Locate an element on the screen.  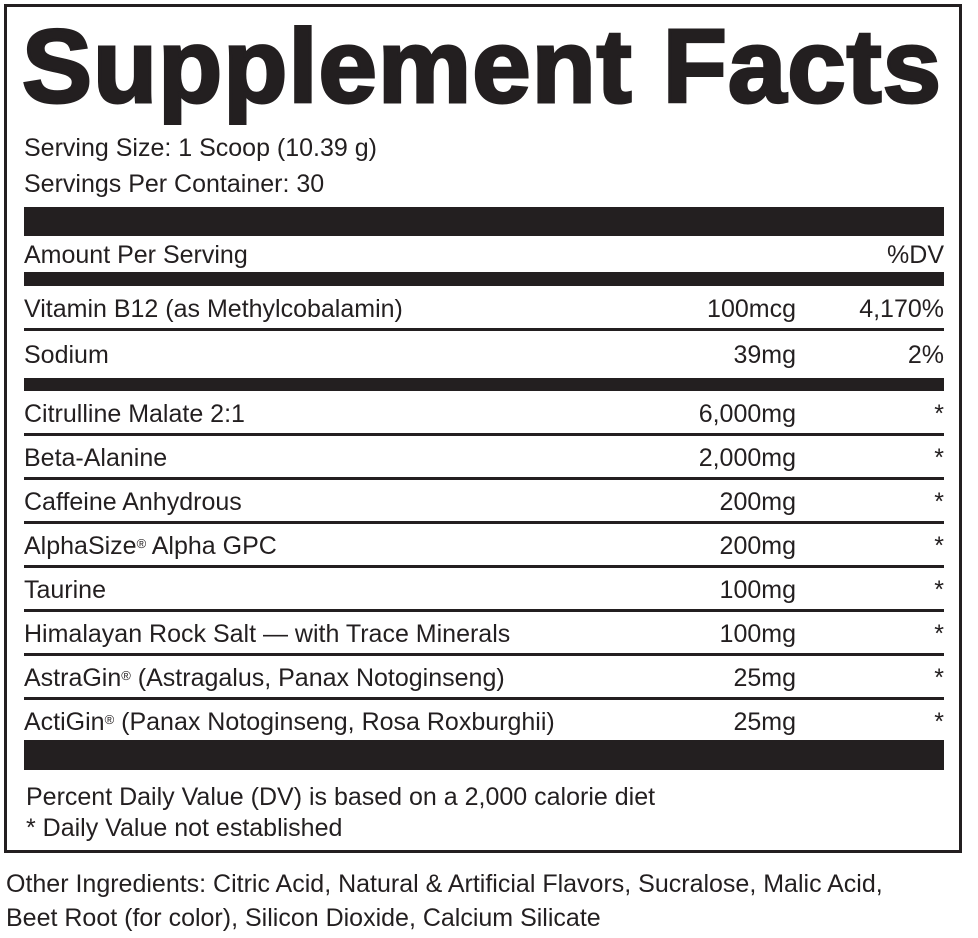
ingredient-name-text: AlphaSize is located at coordinates (80, 546).